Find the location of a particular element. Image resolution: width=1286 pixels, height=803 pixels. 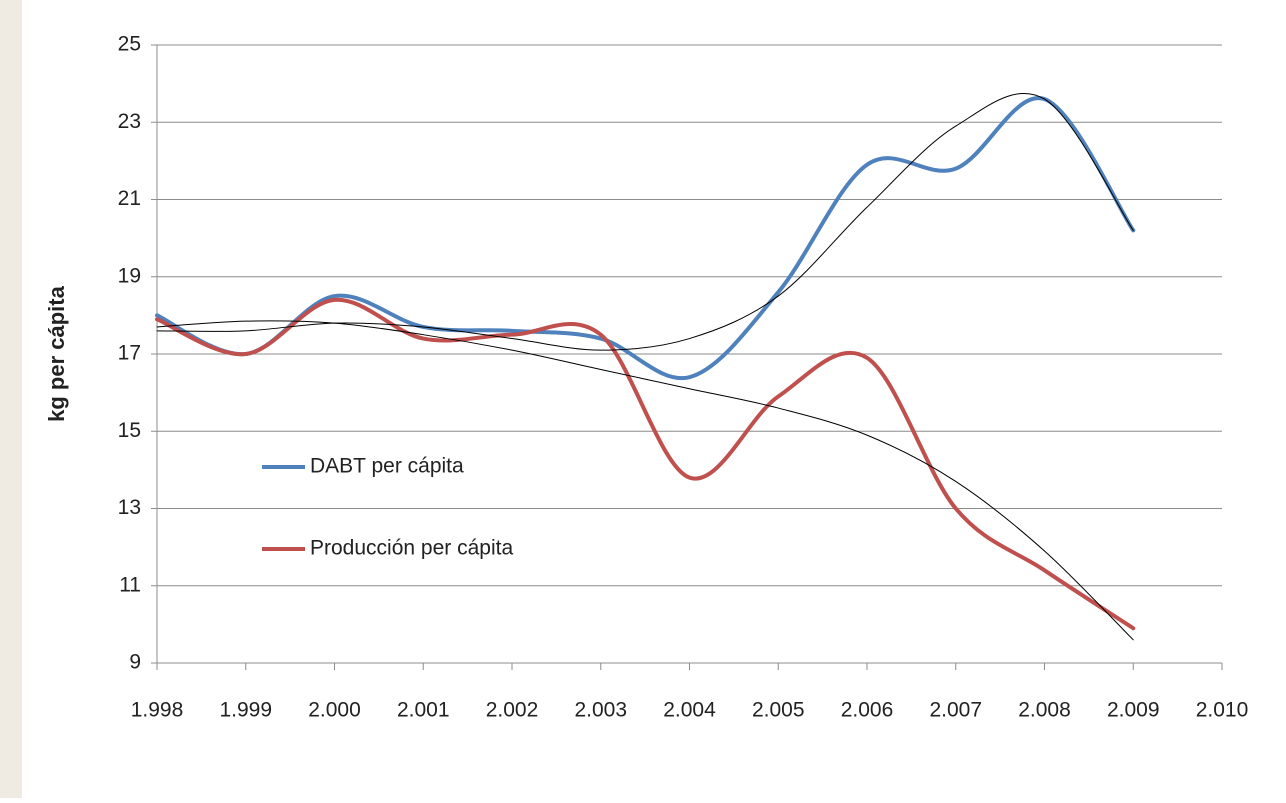

y-tick-label: 9 is located at coordinates (135, 662).